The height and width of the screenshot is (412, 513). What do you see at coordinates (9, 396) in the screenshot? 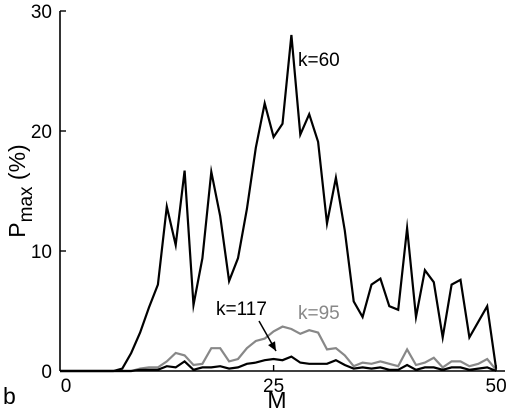
I see `panel-label: b` at bounding box center [9, 396].